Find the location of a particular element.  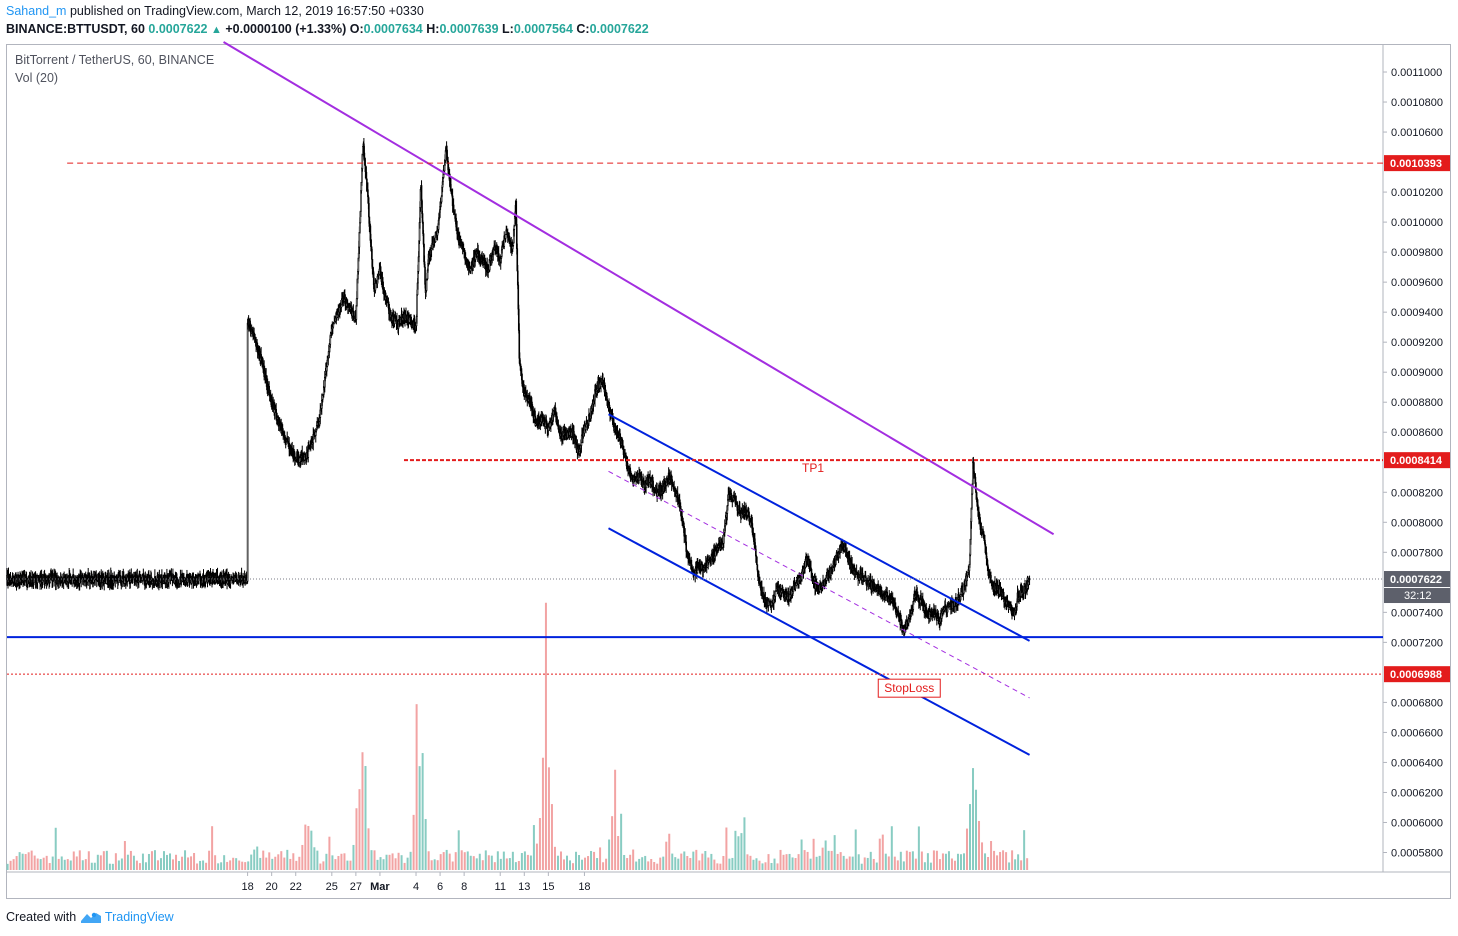

stoploss-label: StopLoss is located at coordinates (909, 688).